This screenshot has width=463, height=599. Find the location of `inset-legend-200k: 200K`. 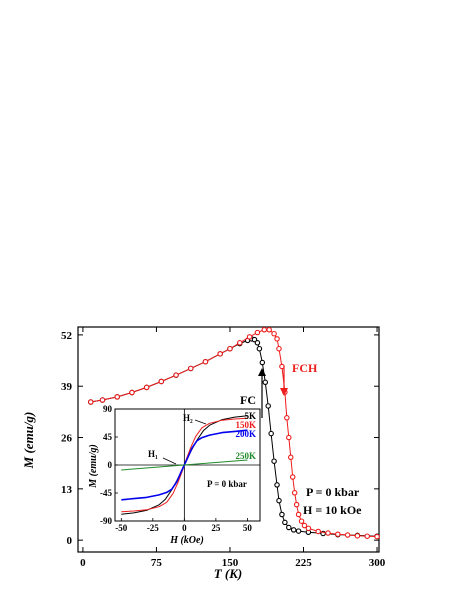

inset-legend-200k: 200K is located at coordinates (245, 434).